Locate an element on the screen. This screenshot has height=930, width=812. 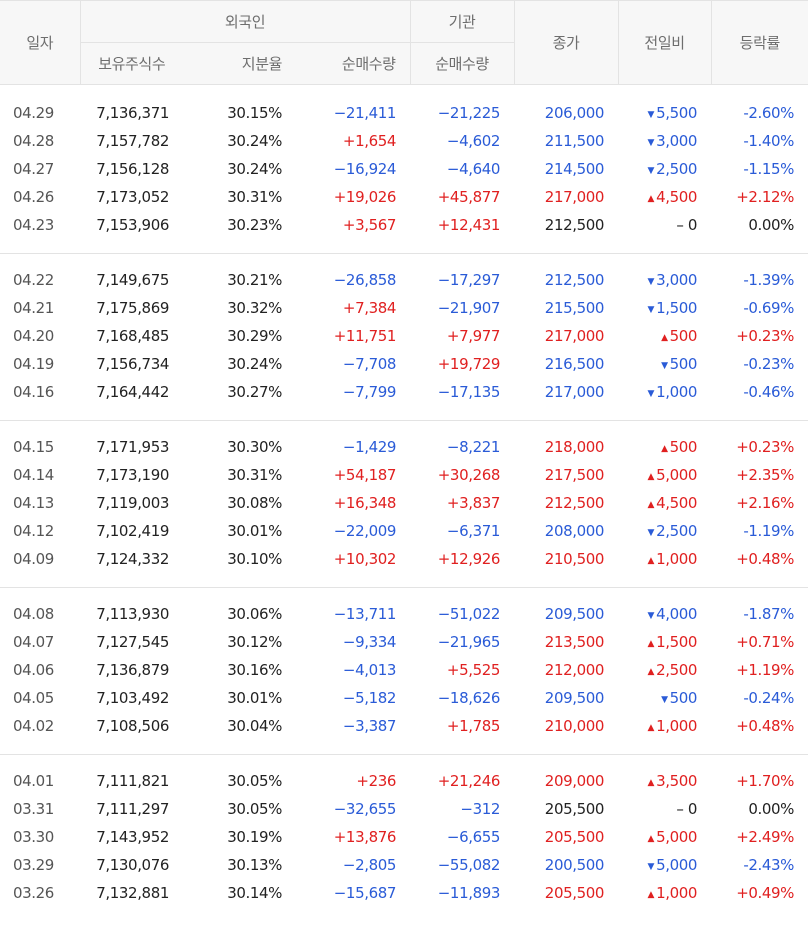
foreign-net-cell: +1,654 is located at coordinates (369, 141).